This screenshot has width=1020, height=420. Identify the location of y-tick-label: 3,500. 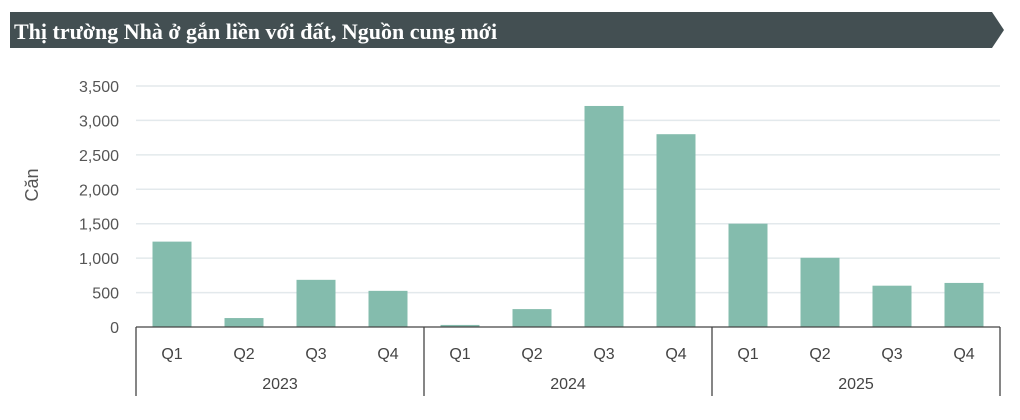
(99, 87).